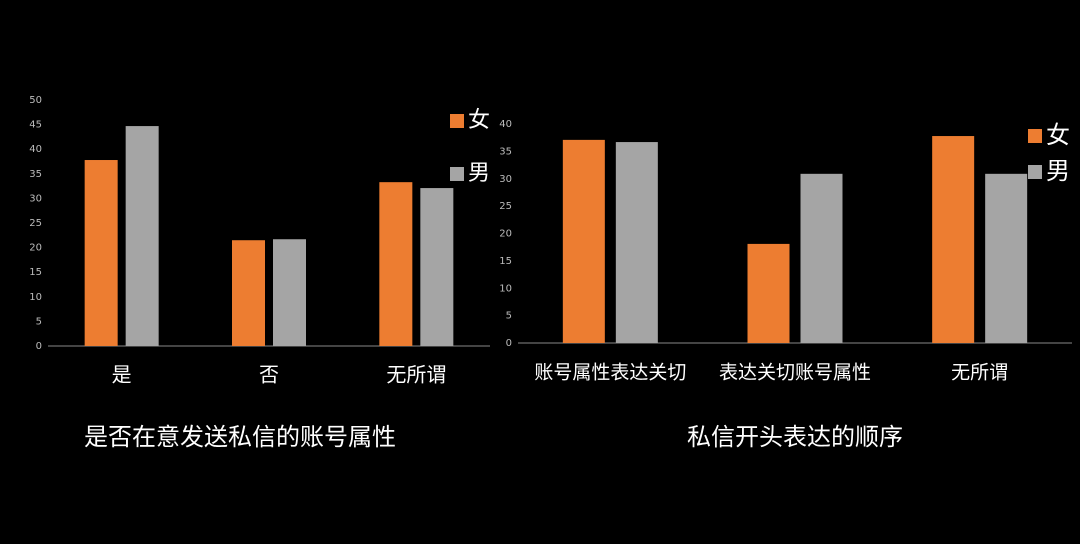 This screenshot has height=544, width=1080. What do you see at coordinates (795, 437) in the screenshot?
I see `chart-title: 私信开头表达的顺序` at bounding box center [795, 437].